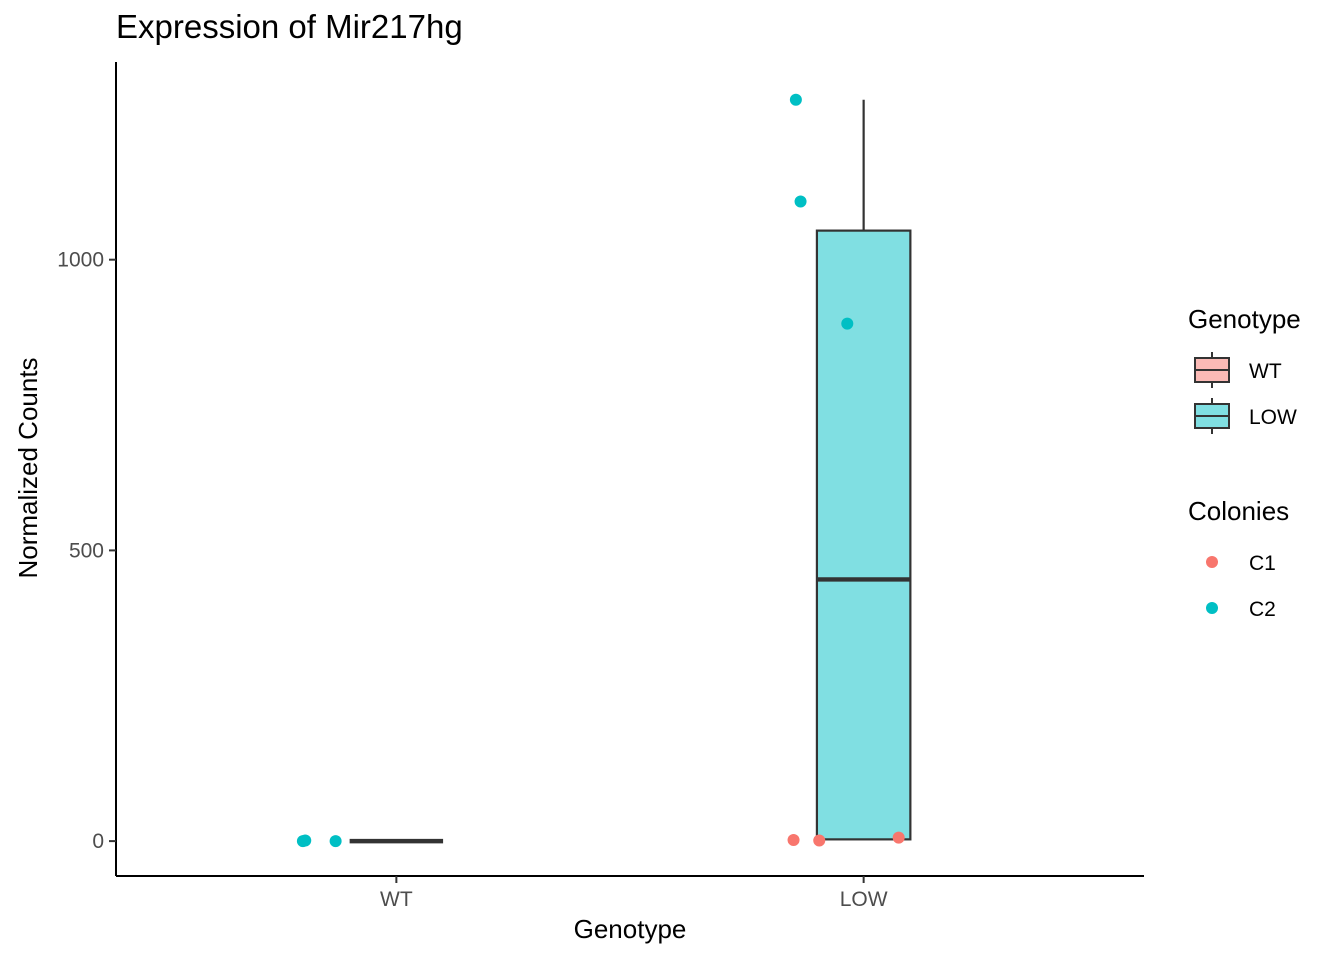 This screenshot has height=960, width=1344. Describe the element at coordinates (1212, 416) in the screenshot. I see `legend-key-genotype-low` at that location.